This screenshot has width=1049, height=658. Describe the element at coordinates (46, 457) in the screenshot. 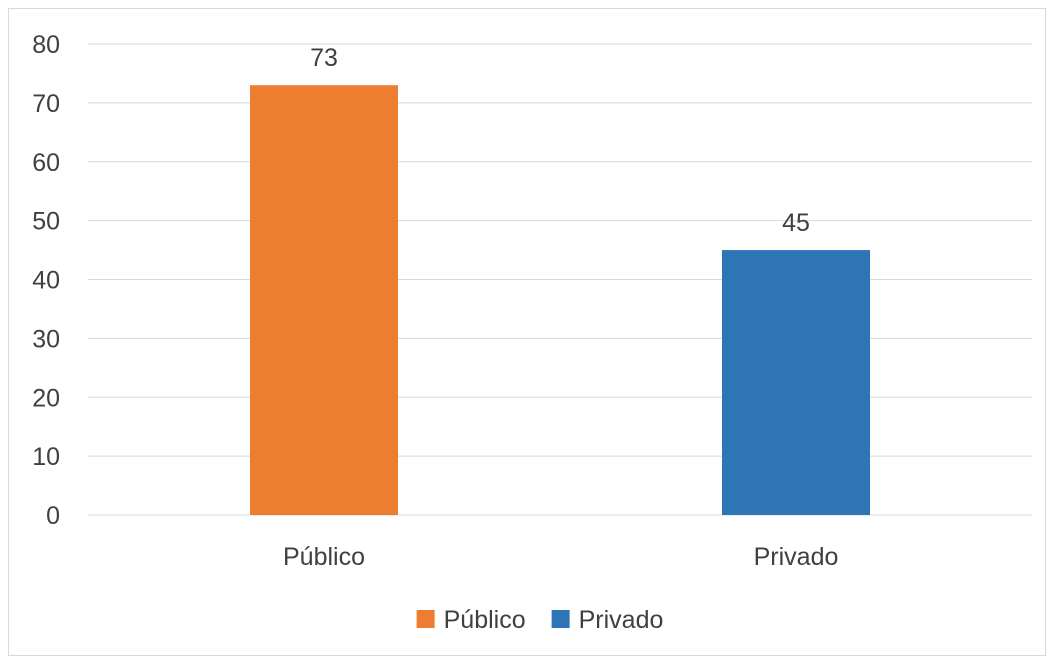

I see `y-tick-label: 10` at that location.